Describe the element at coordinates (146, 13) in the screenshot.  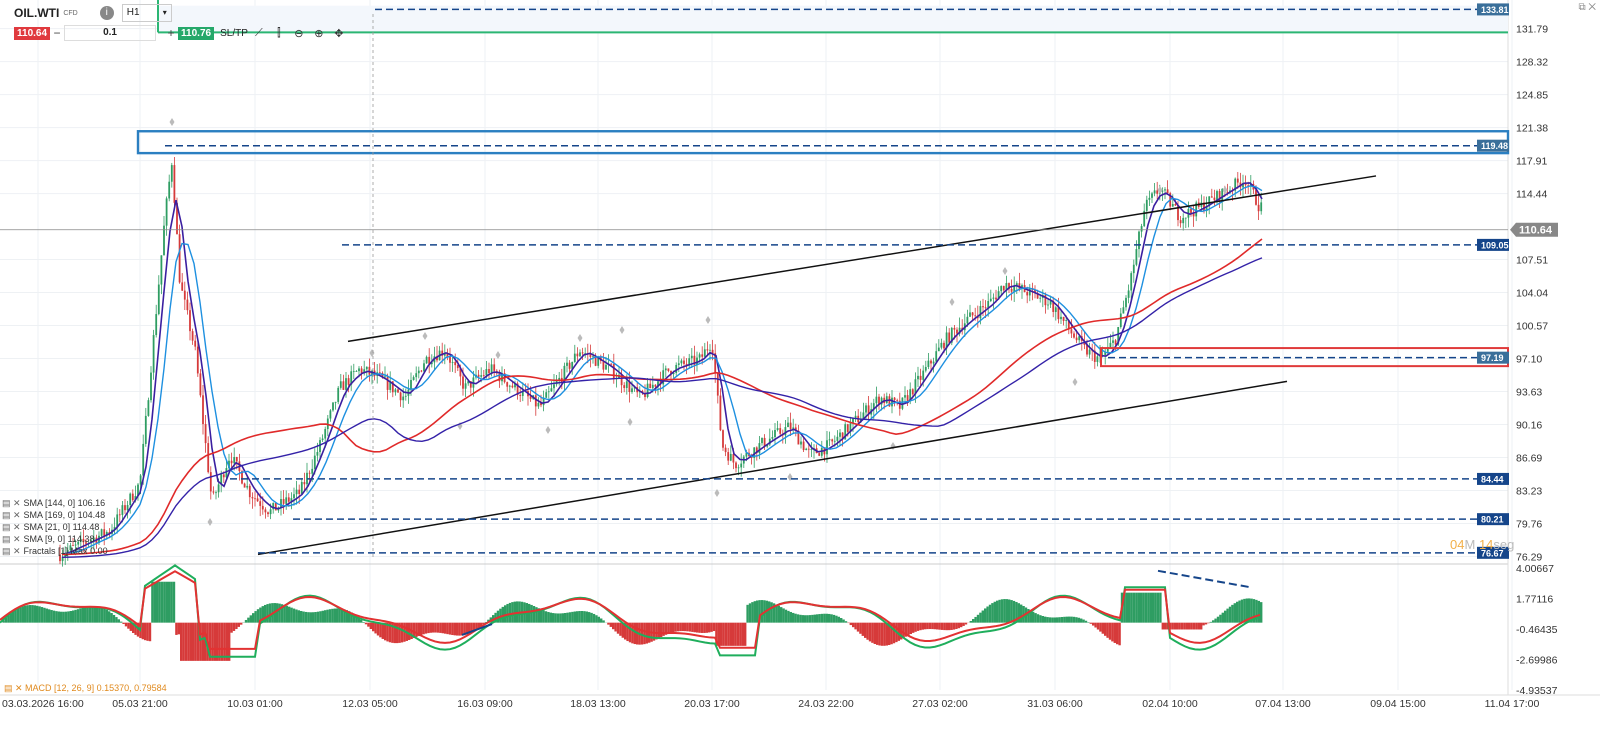
I see `timeframe-select: H1 ▾` at that location.